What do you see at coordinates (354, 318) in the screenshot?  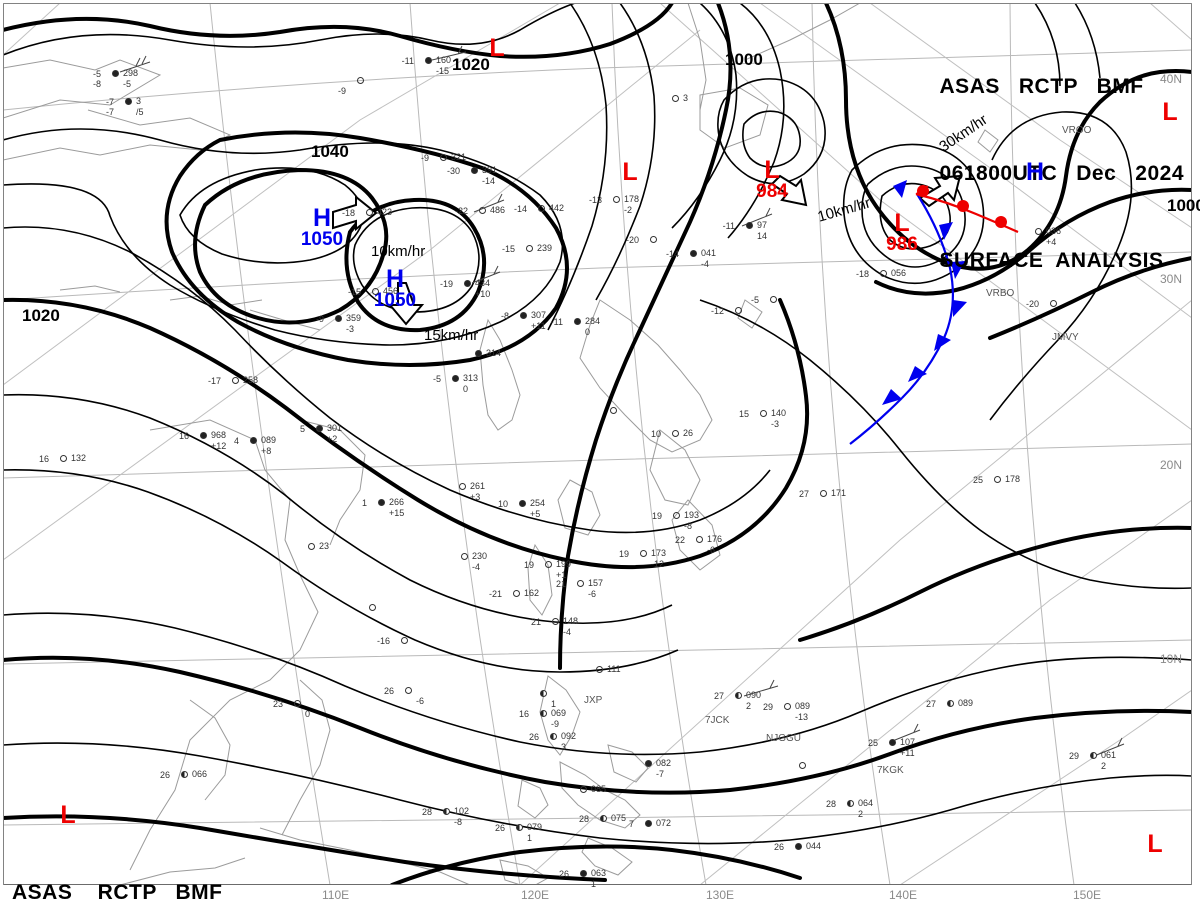 I see `station-pressure: 359` at bounding box center [354, 318].